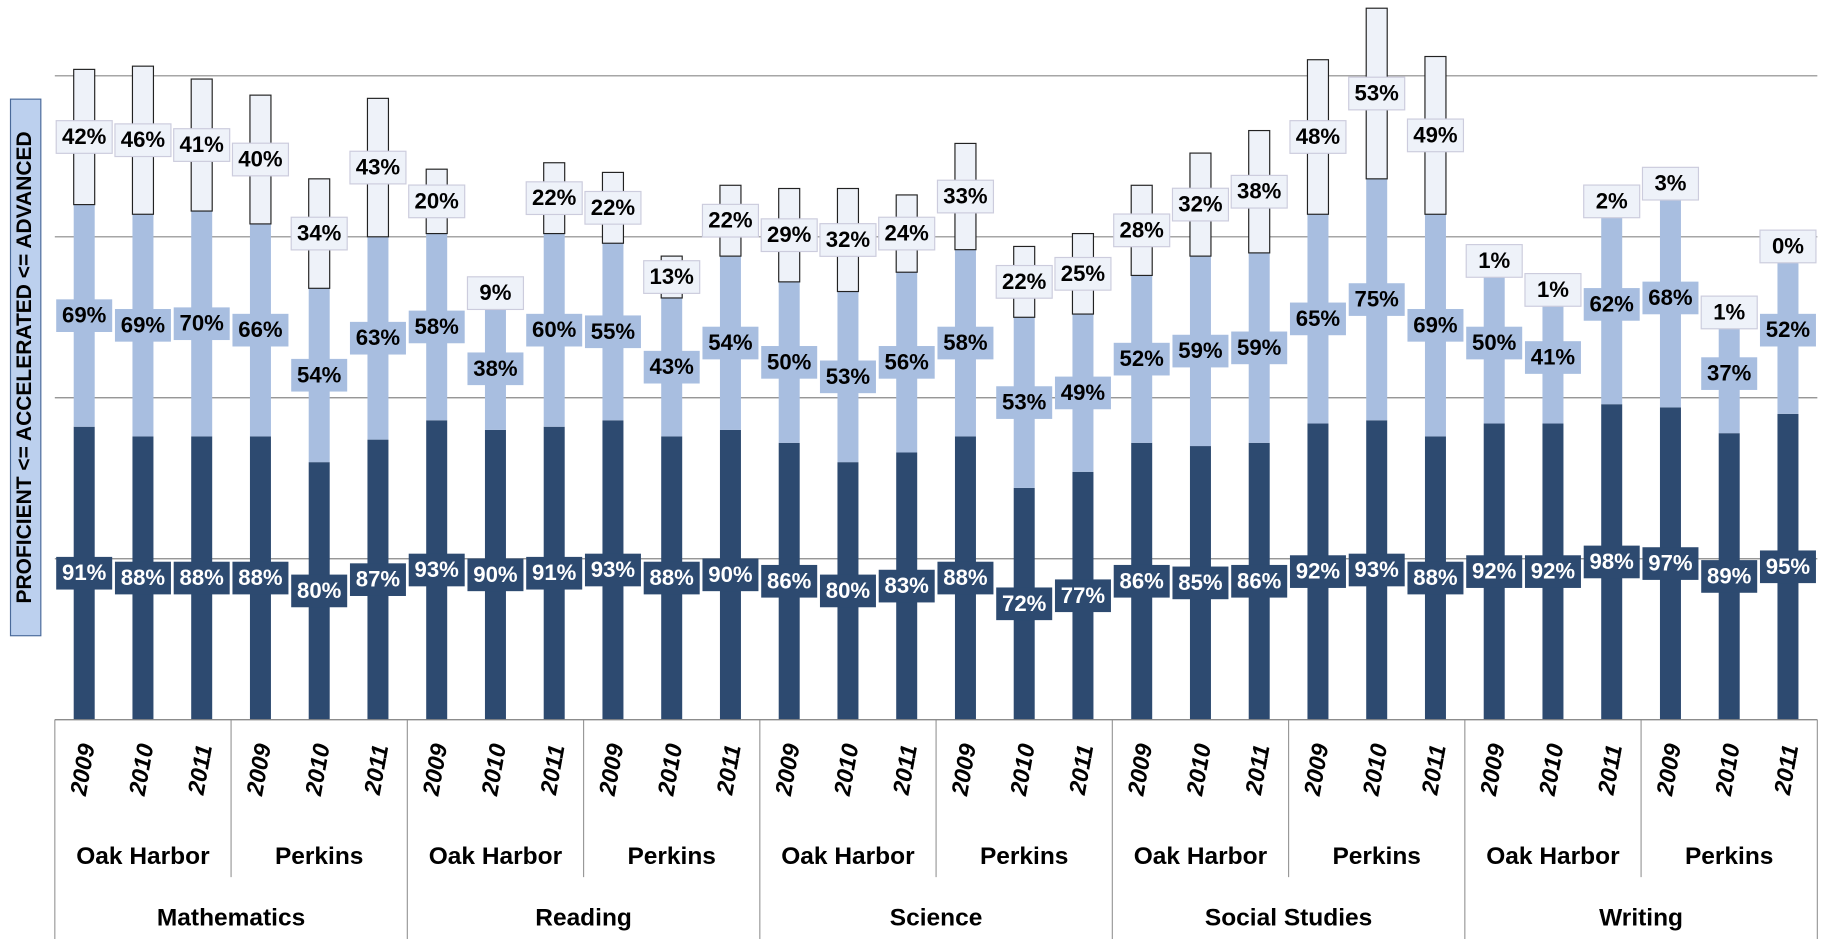  I want to click on value-label: 66%, so click(260, 329).